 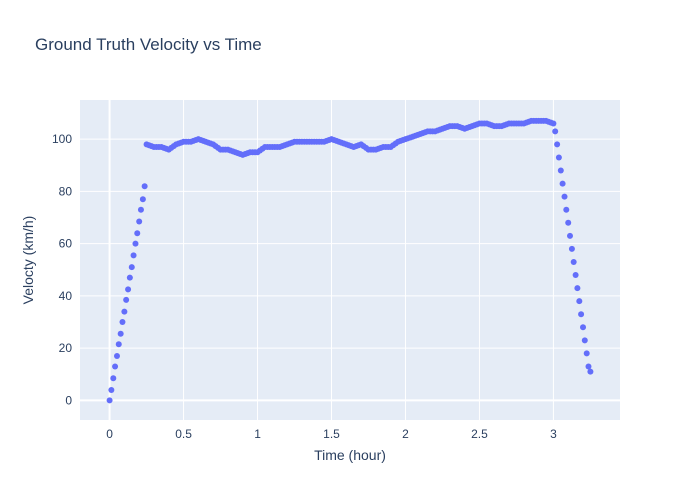 What do you see at coordinates (28, 260) in the screenshot?
I see `y-axis-title: Velocty (km/h)` at bounding box center [28, 260].